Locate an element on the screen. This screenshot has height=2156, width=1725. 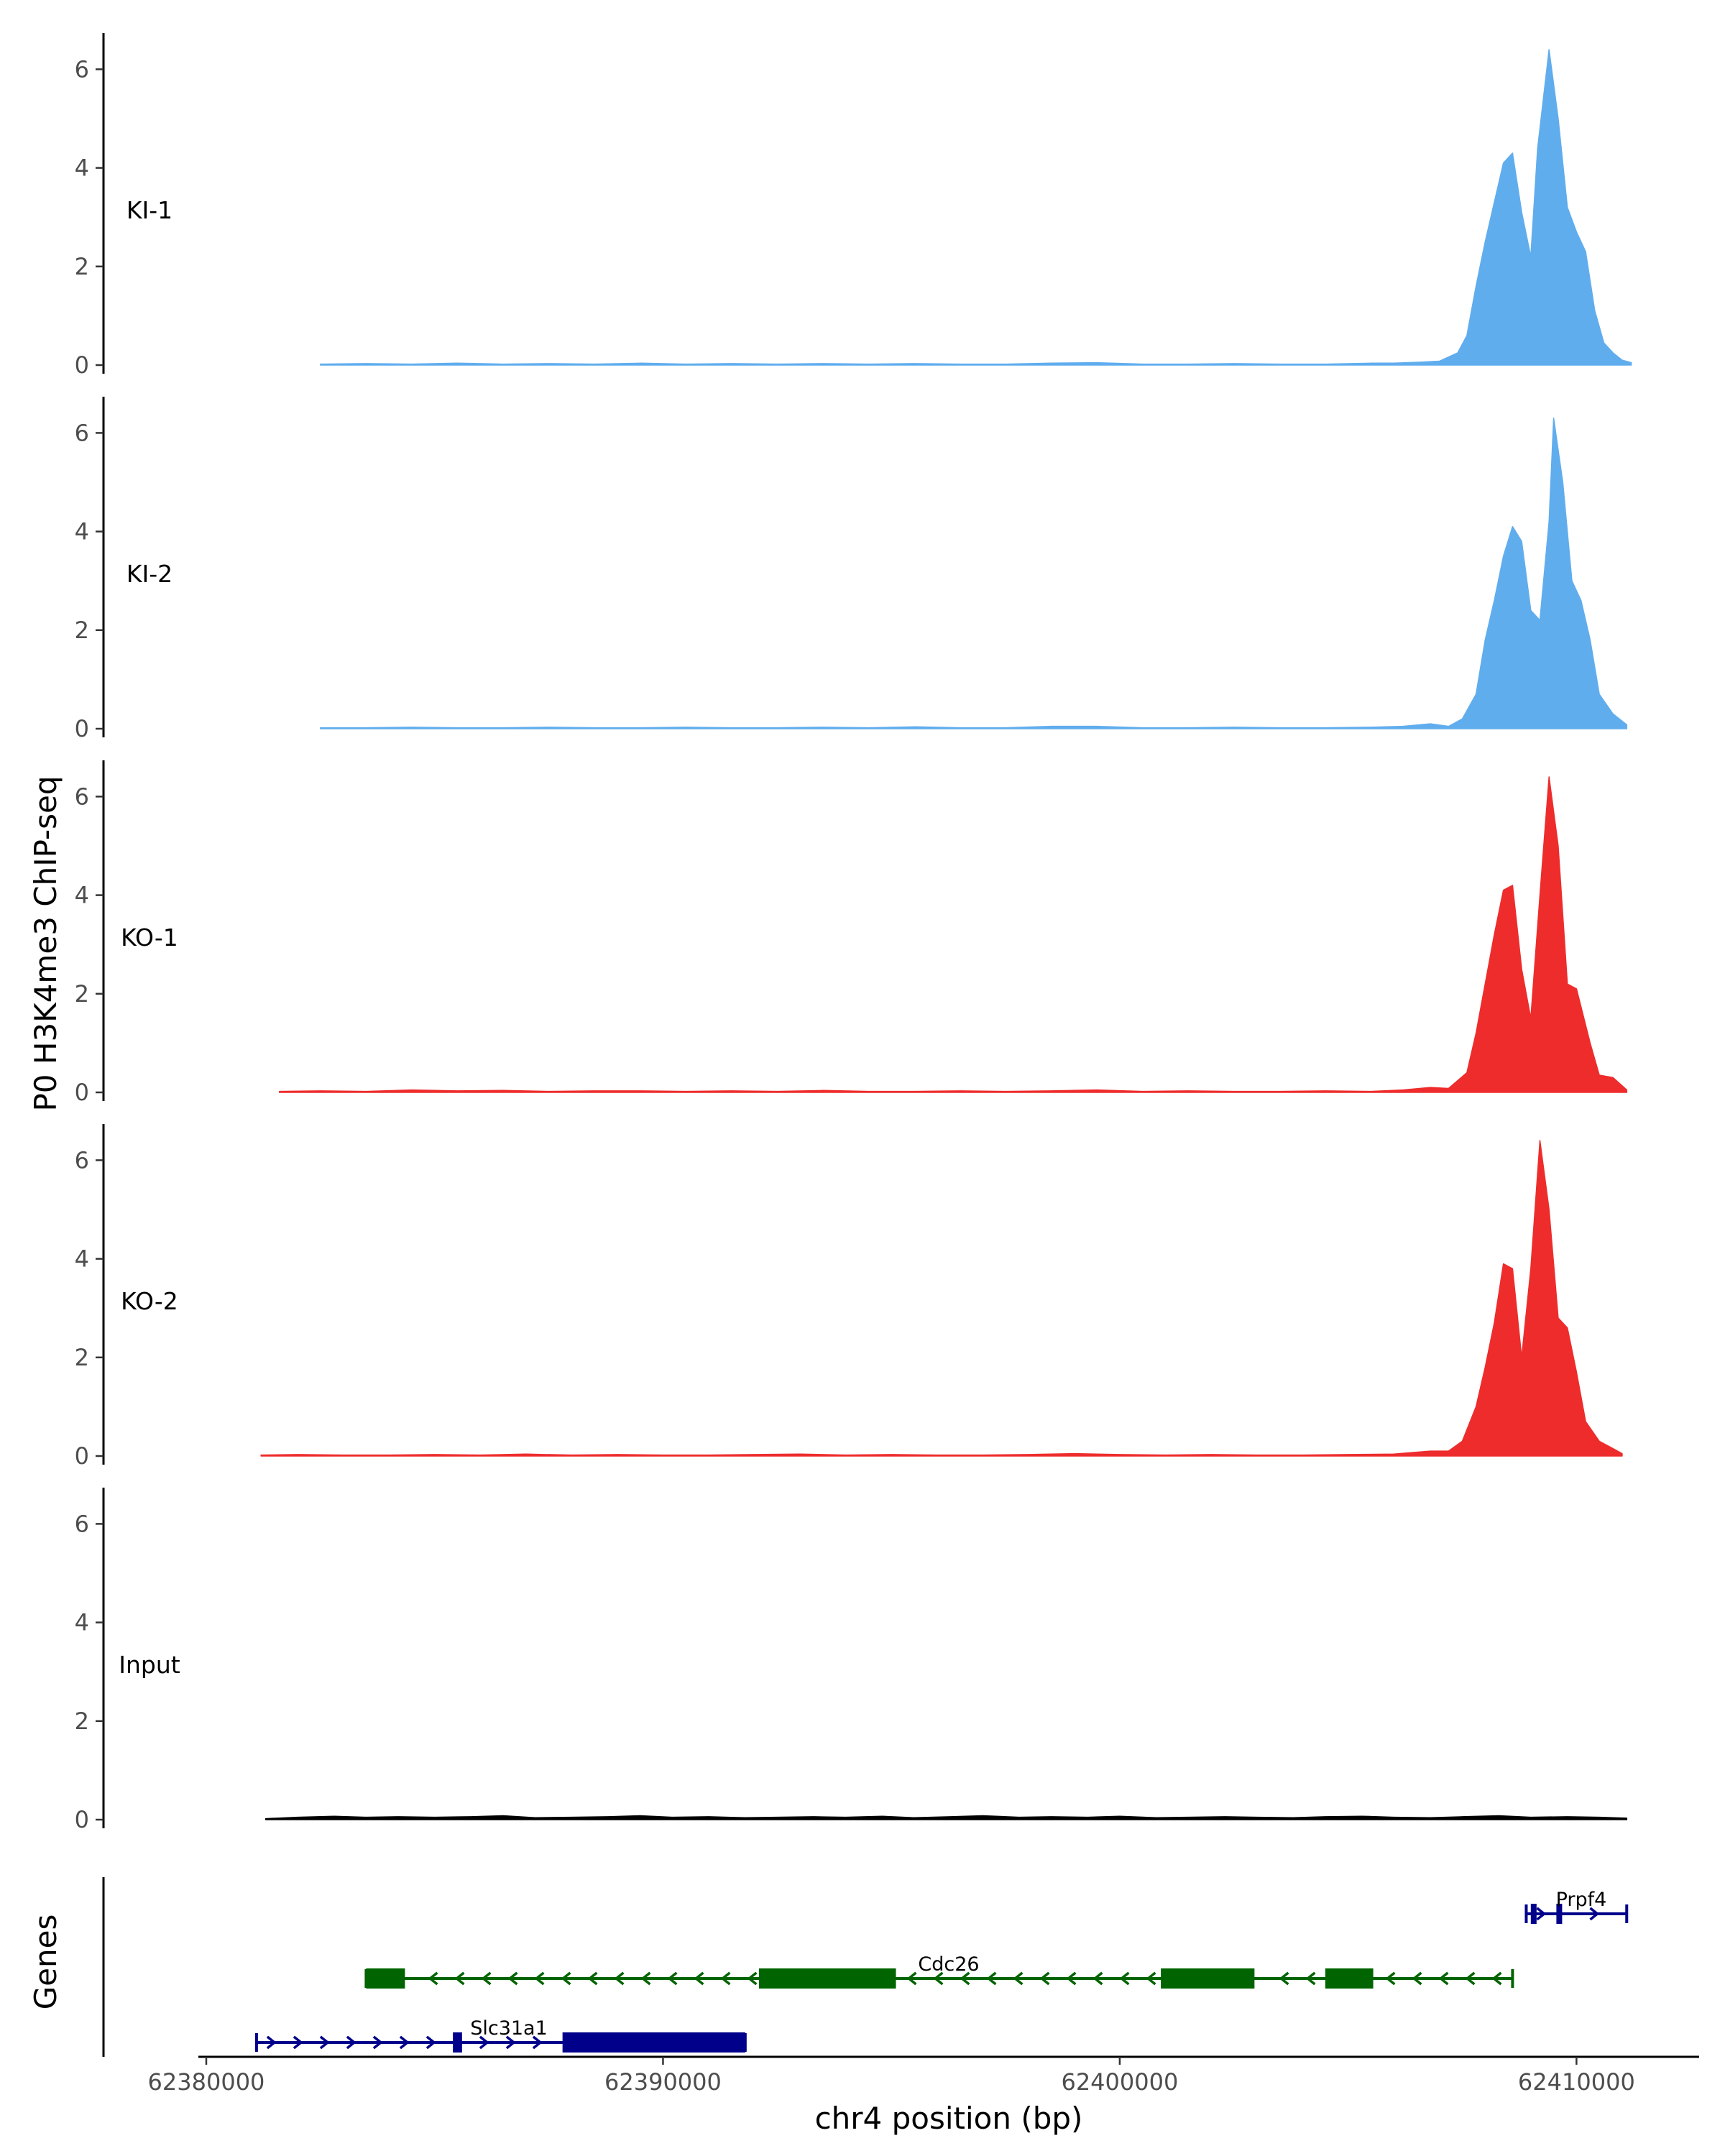
gene-label: Slc31a1 is located at coordinates (509, 2029).